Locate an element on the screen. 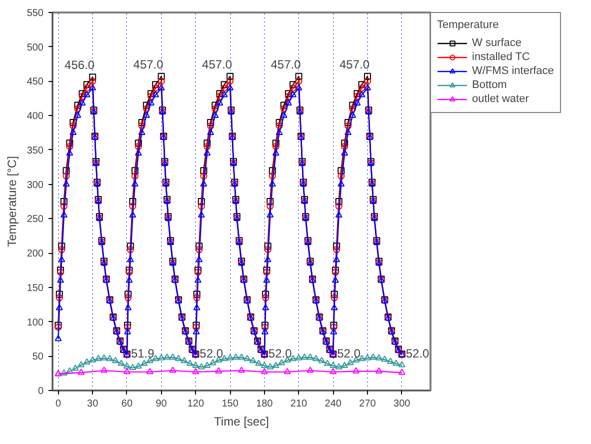  annotation: 456.0 is located at coordinates (79, 65).